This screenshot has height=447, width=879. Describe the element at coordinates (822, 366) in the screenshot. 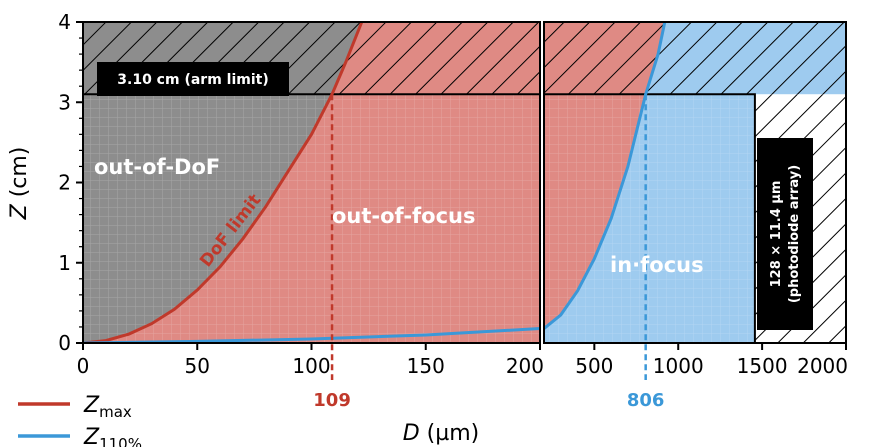

I see `x-tick-label: 2000` at that location.